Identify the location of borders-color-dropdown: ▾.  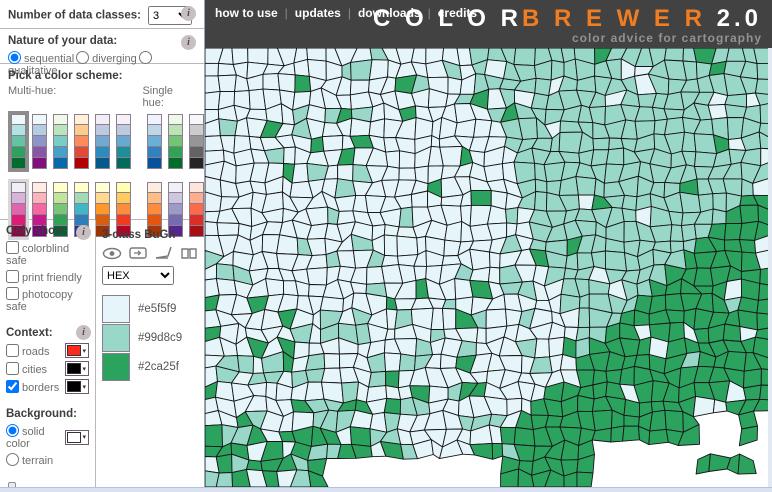
(77, 386).